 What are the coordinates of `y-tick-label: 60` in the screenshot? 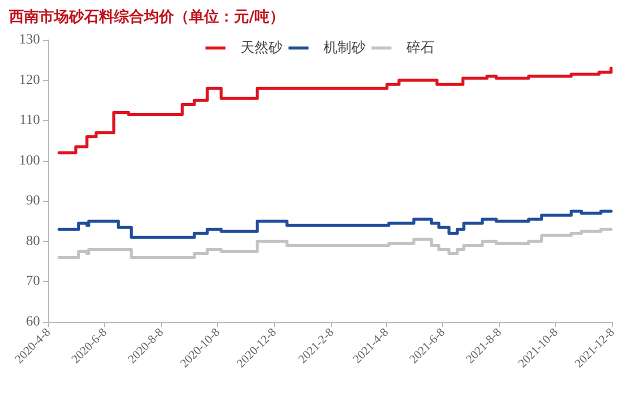 It's located at (33, 322).